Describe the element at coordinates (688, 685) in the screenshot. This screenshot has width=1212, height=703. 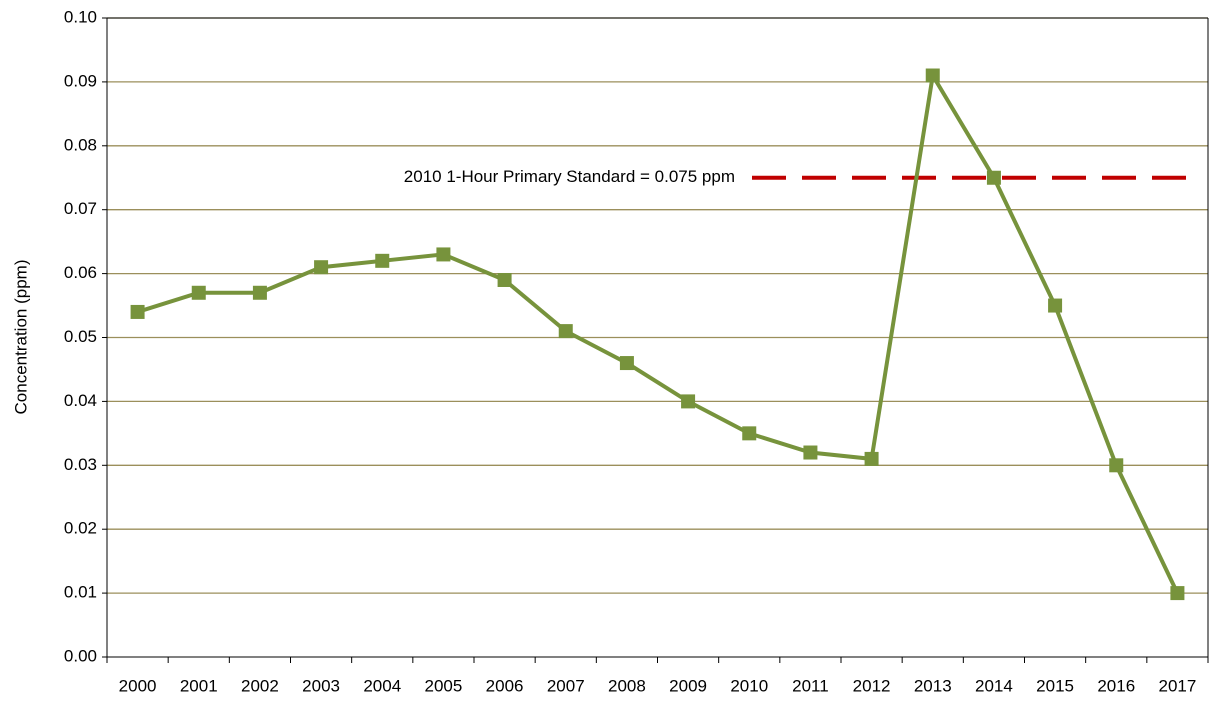
I see `x-tick-label: 2009` at that location.